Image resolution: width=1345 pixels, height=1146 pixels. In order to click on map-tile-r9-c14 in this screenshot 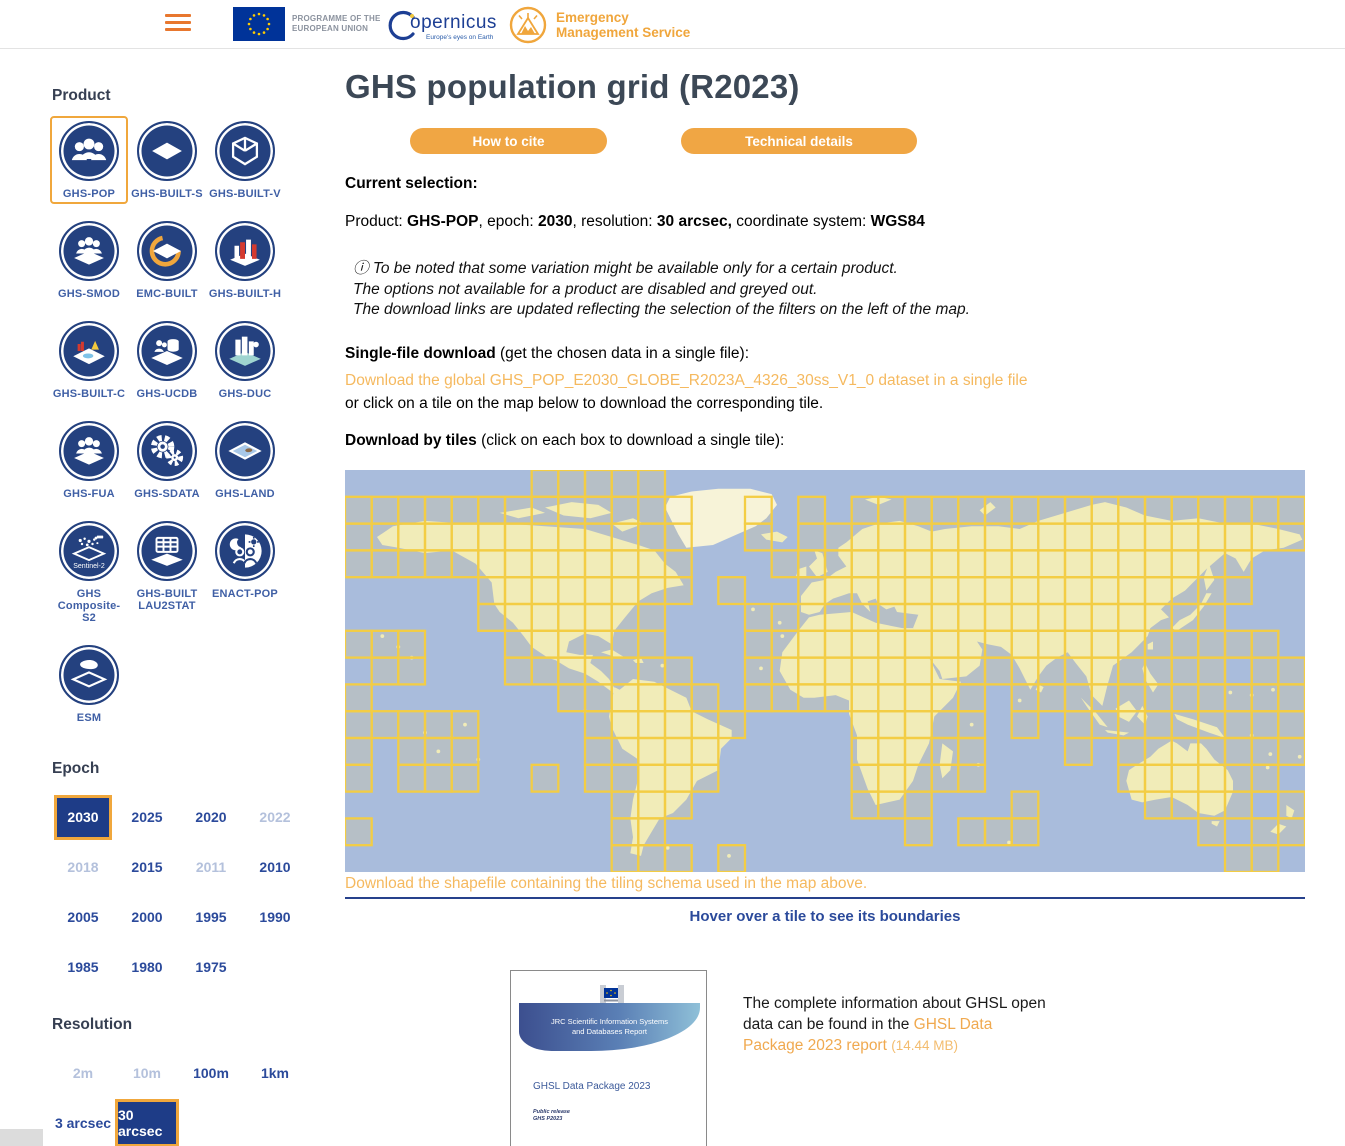, I will do `click(732, 725)`.